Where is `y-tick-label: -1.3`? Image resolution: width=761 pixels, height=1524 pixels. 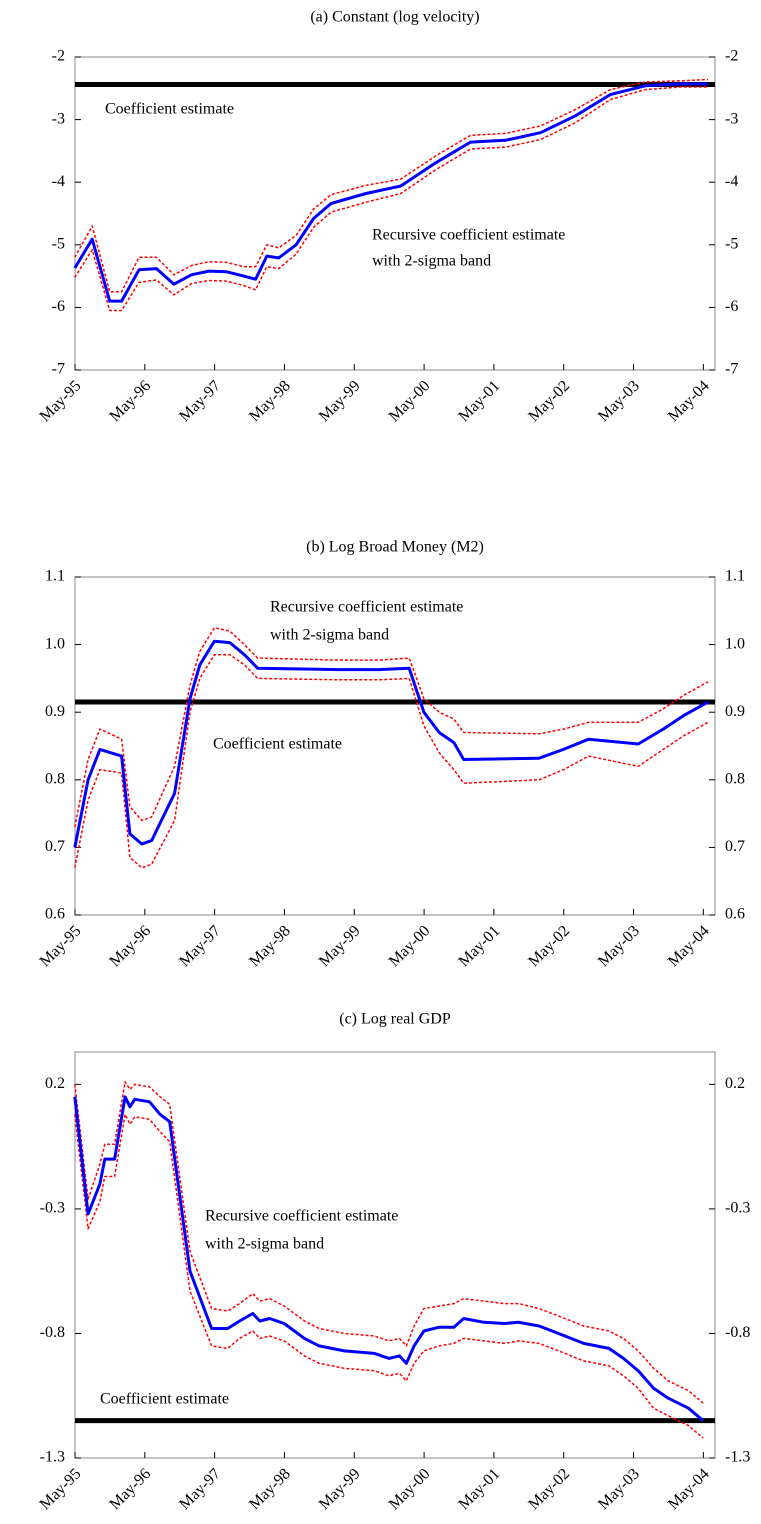 y-tick-label: -1.3 is located at coordinates (52, 1457).